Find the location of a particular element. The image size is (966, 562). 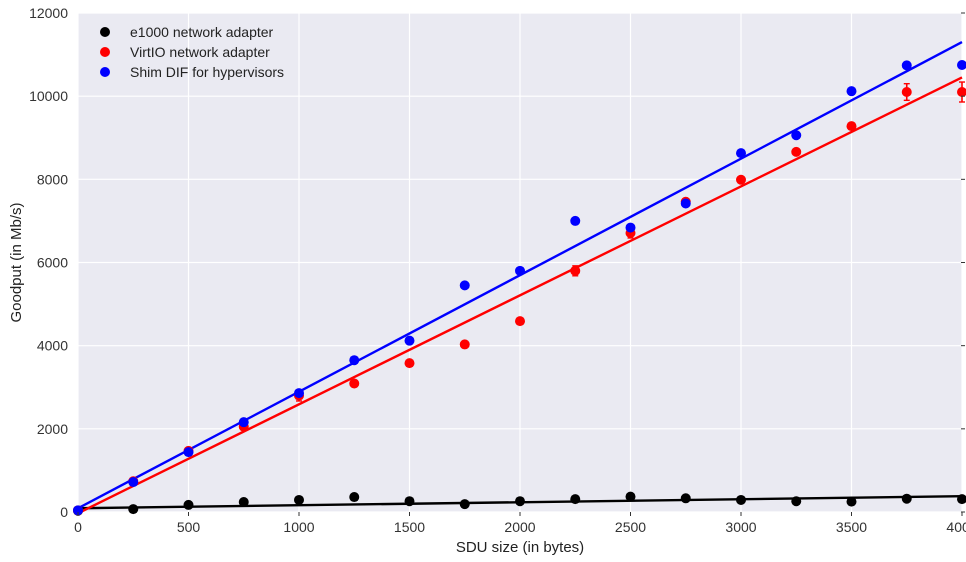

x-tick-label: 2000 is located at coordinates (519, 527).